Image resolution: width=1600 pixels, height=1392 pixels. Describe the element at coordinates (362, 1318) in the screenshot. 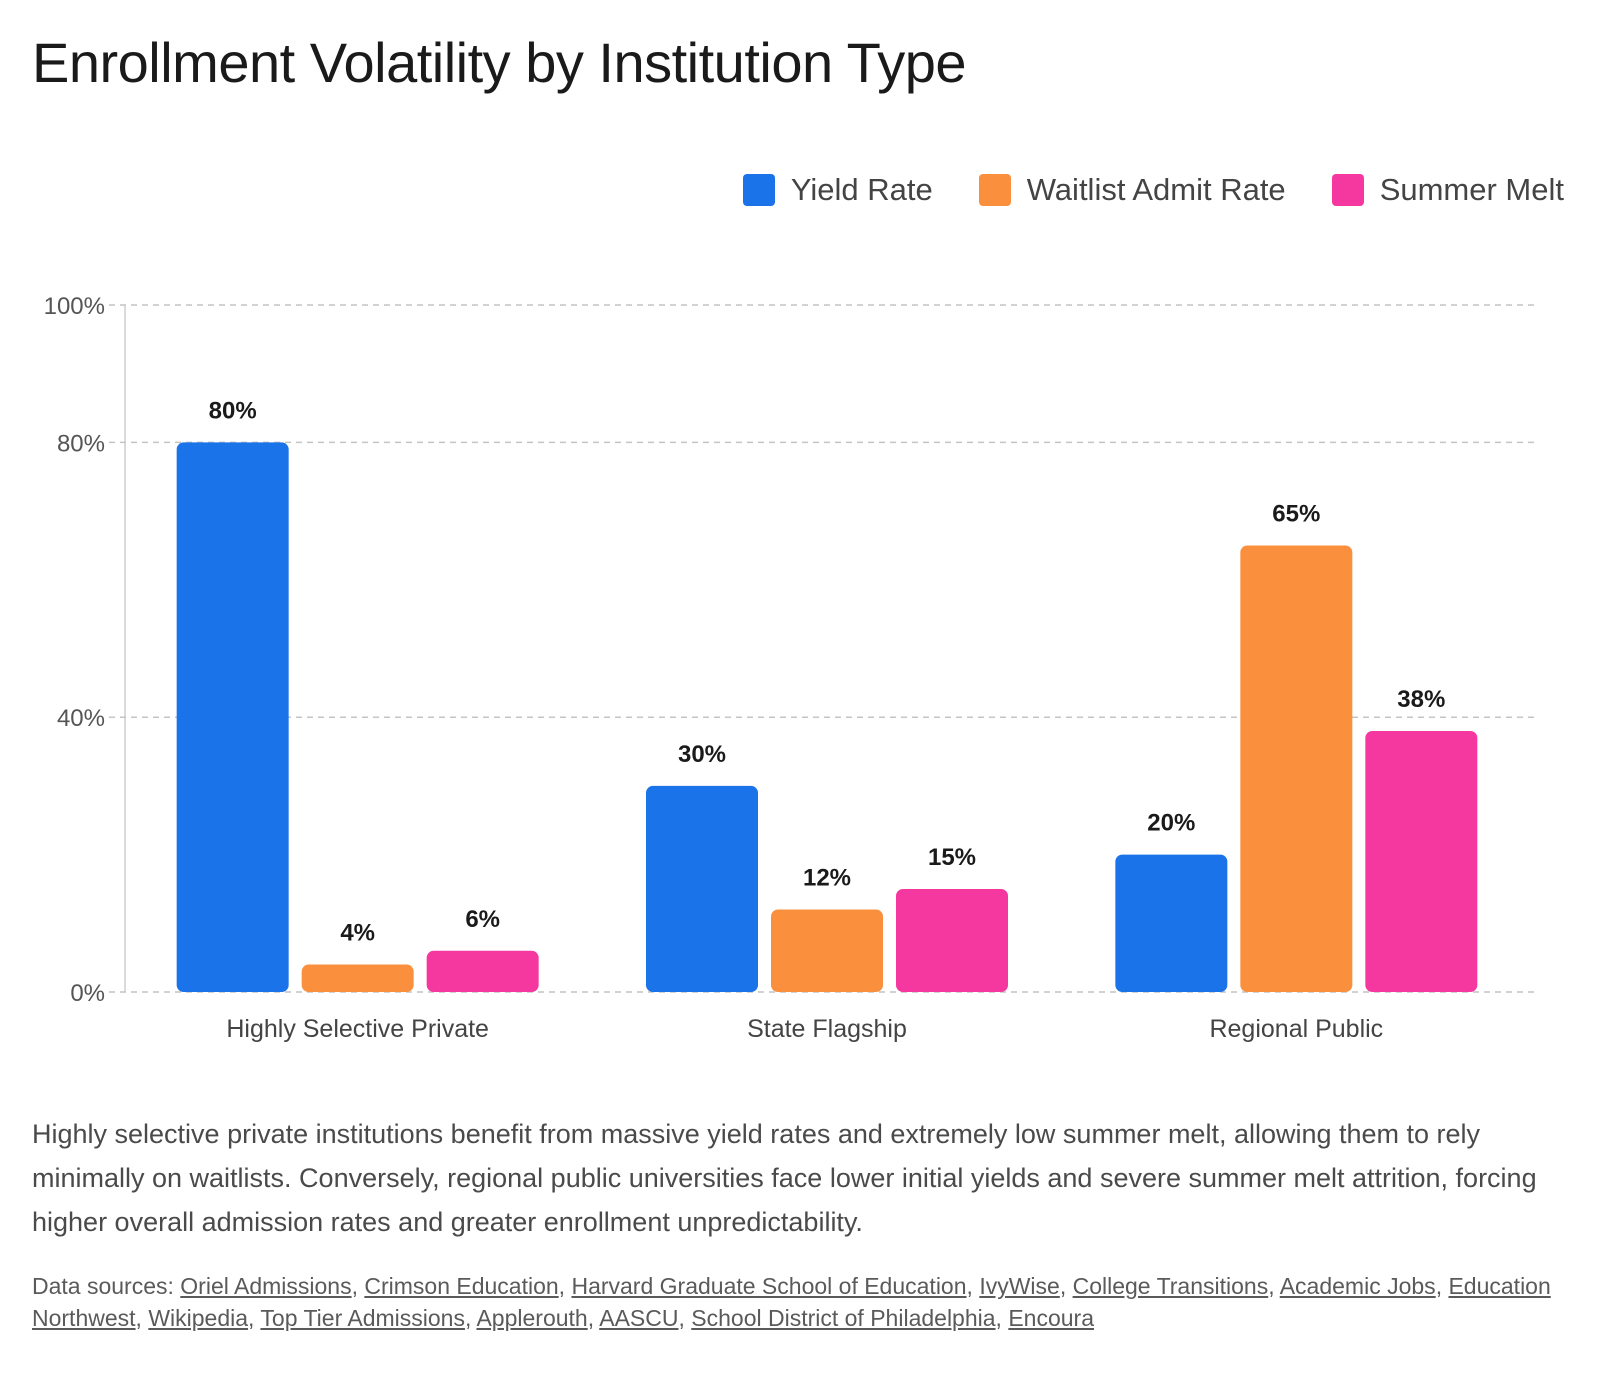

I see `source-link: Top Tier Admissions` at that location.